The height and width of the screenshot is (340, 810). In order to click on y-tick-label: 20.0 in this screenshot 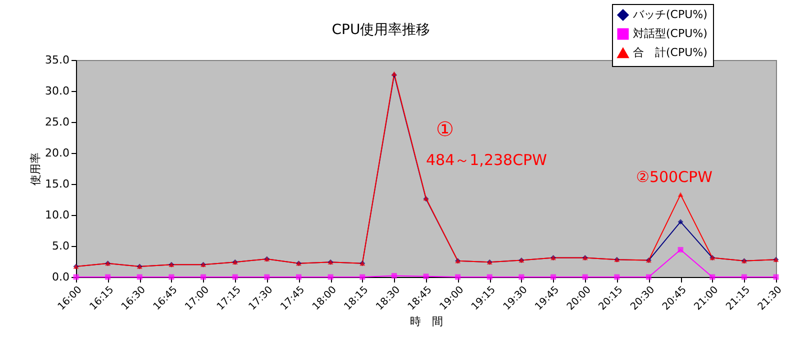, I will do `click(57, 153)`.